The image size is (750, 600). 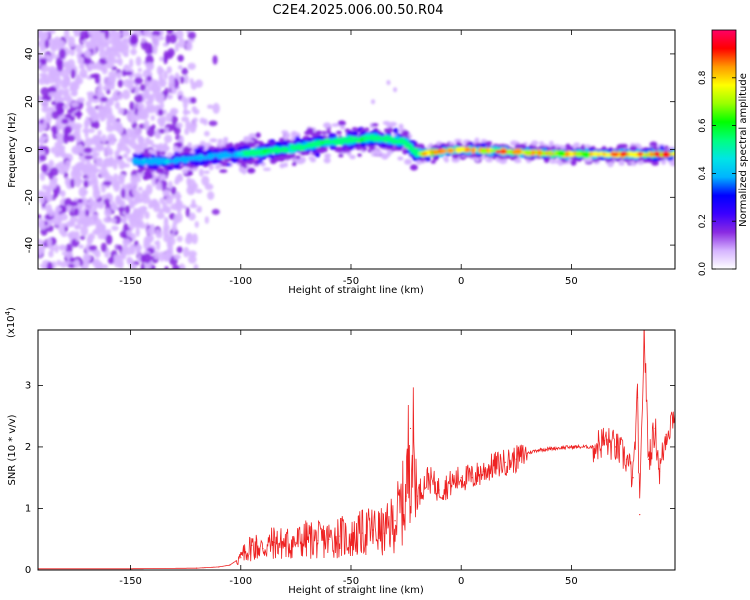 I want to click on snr-x-label: Height of straight line (km), so click(x=356, y=590).